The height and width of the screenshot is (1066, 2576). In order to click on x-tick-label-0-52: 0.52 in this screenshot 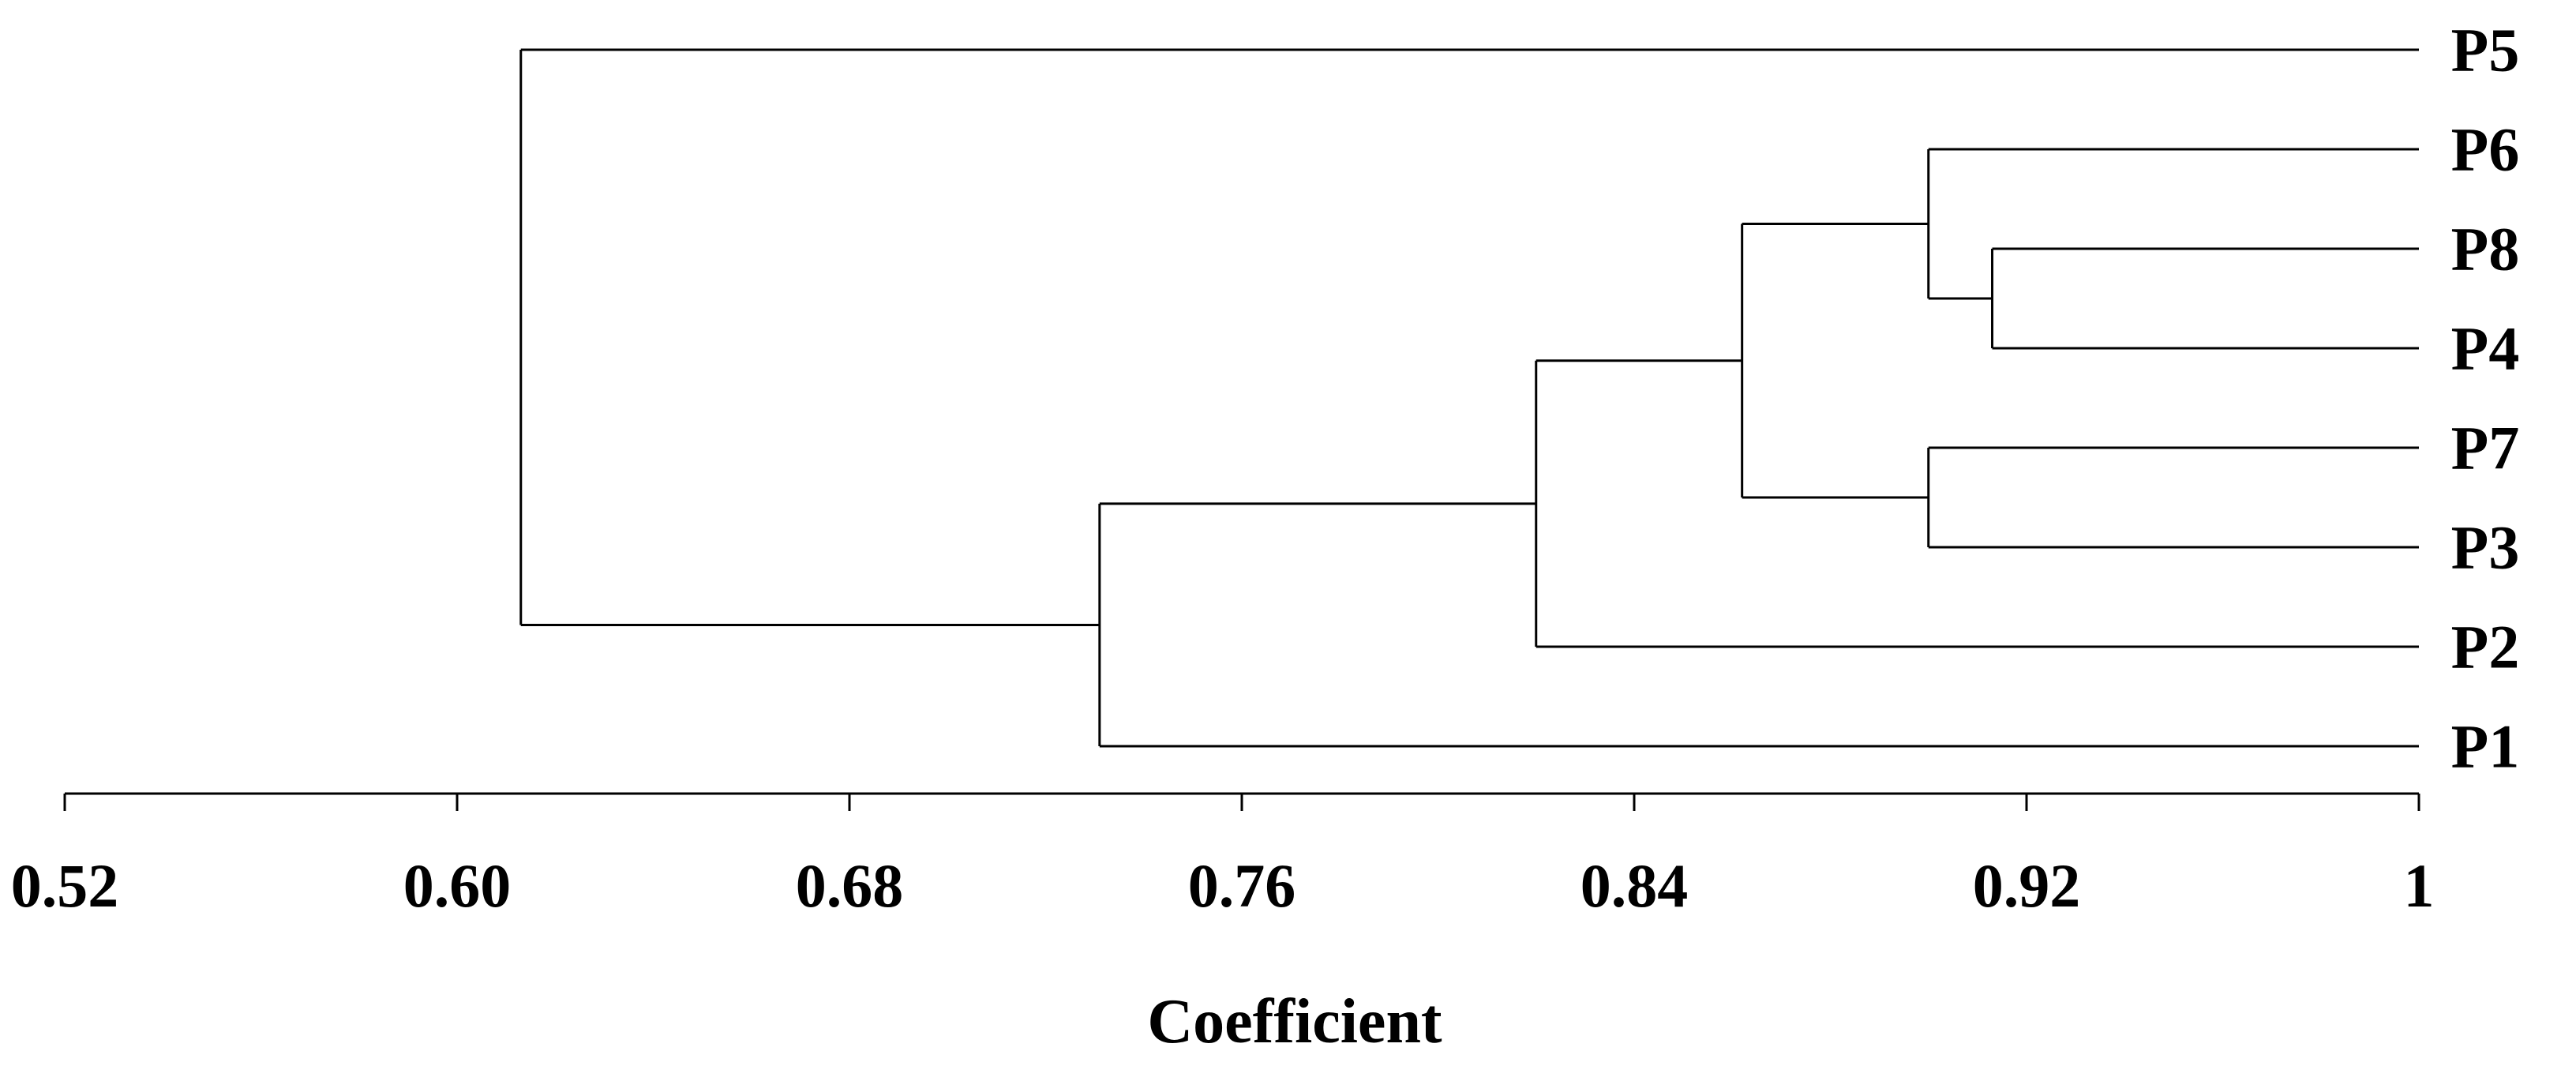, I will do `click(65, 885)`.